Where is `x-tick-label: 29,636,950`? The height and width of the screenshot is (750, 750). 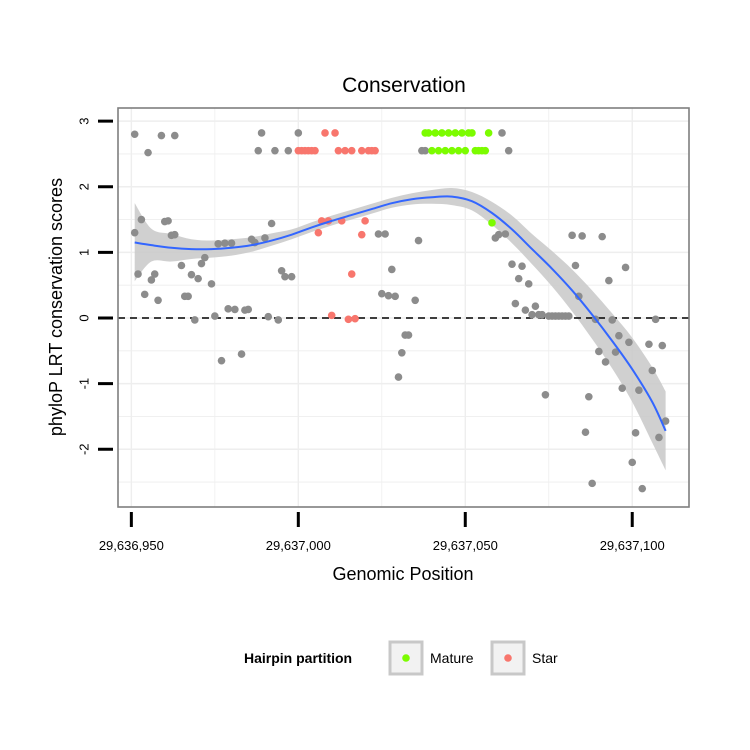
x-tick-label: 29,636,950 is located at coordinates (131, 545).